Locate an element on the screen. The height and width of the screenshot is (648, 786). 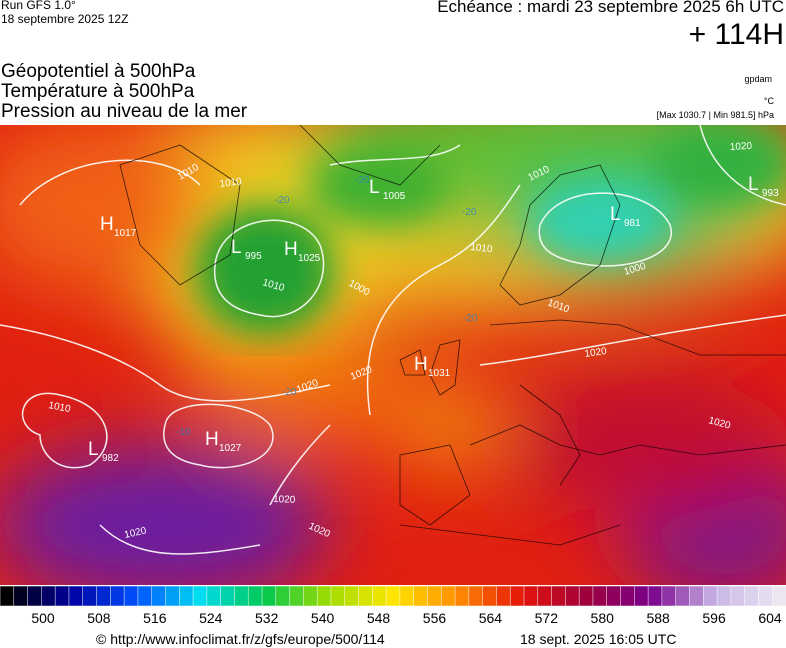
colorbar-label: 588 is located at coordinates (658, 618).